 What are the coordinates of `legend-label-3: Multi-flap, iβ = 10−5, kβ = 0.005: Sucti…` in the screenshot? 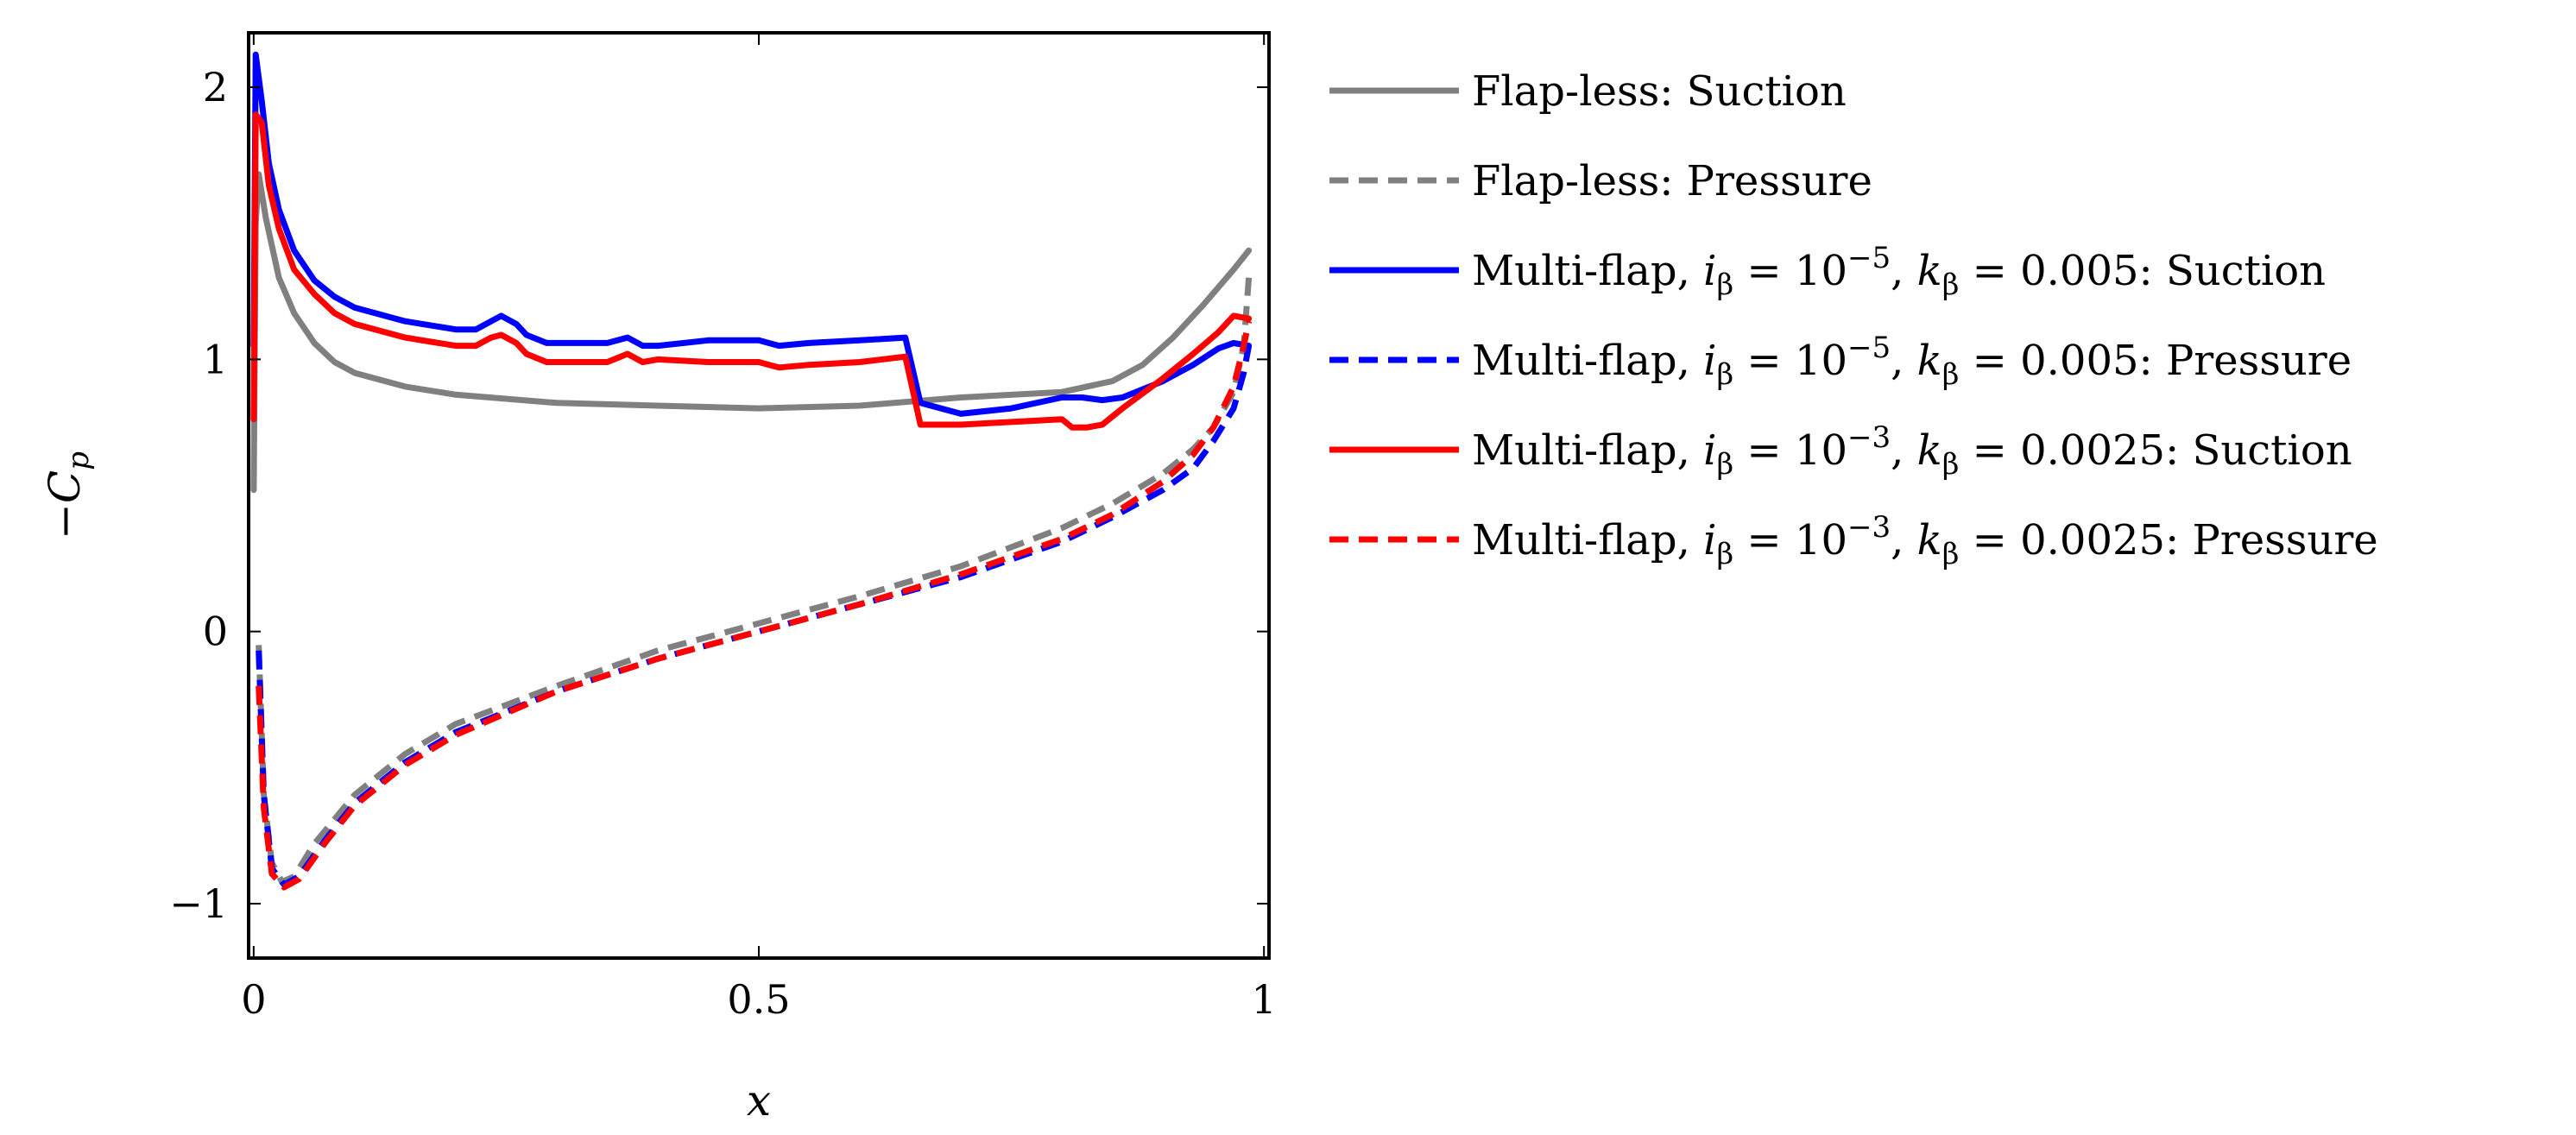 It's located at (1899, 271).